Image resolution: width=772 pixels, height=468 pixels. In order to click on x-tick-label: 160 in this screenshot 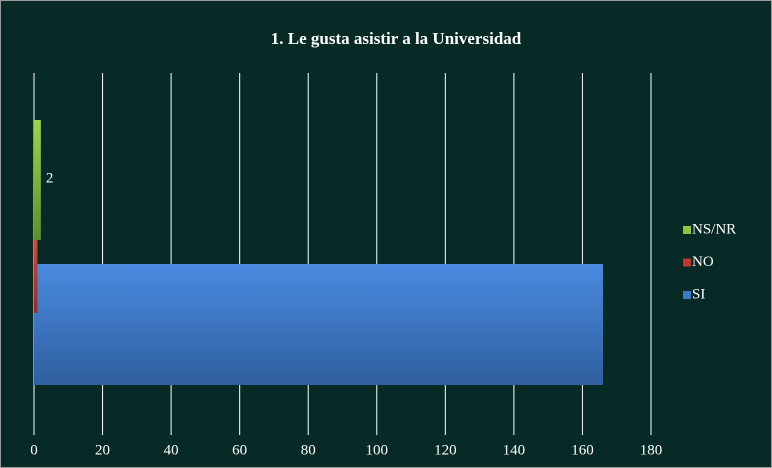, I will do `click(582, 450)`.